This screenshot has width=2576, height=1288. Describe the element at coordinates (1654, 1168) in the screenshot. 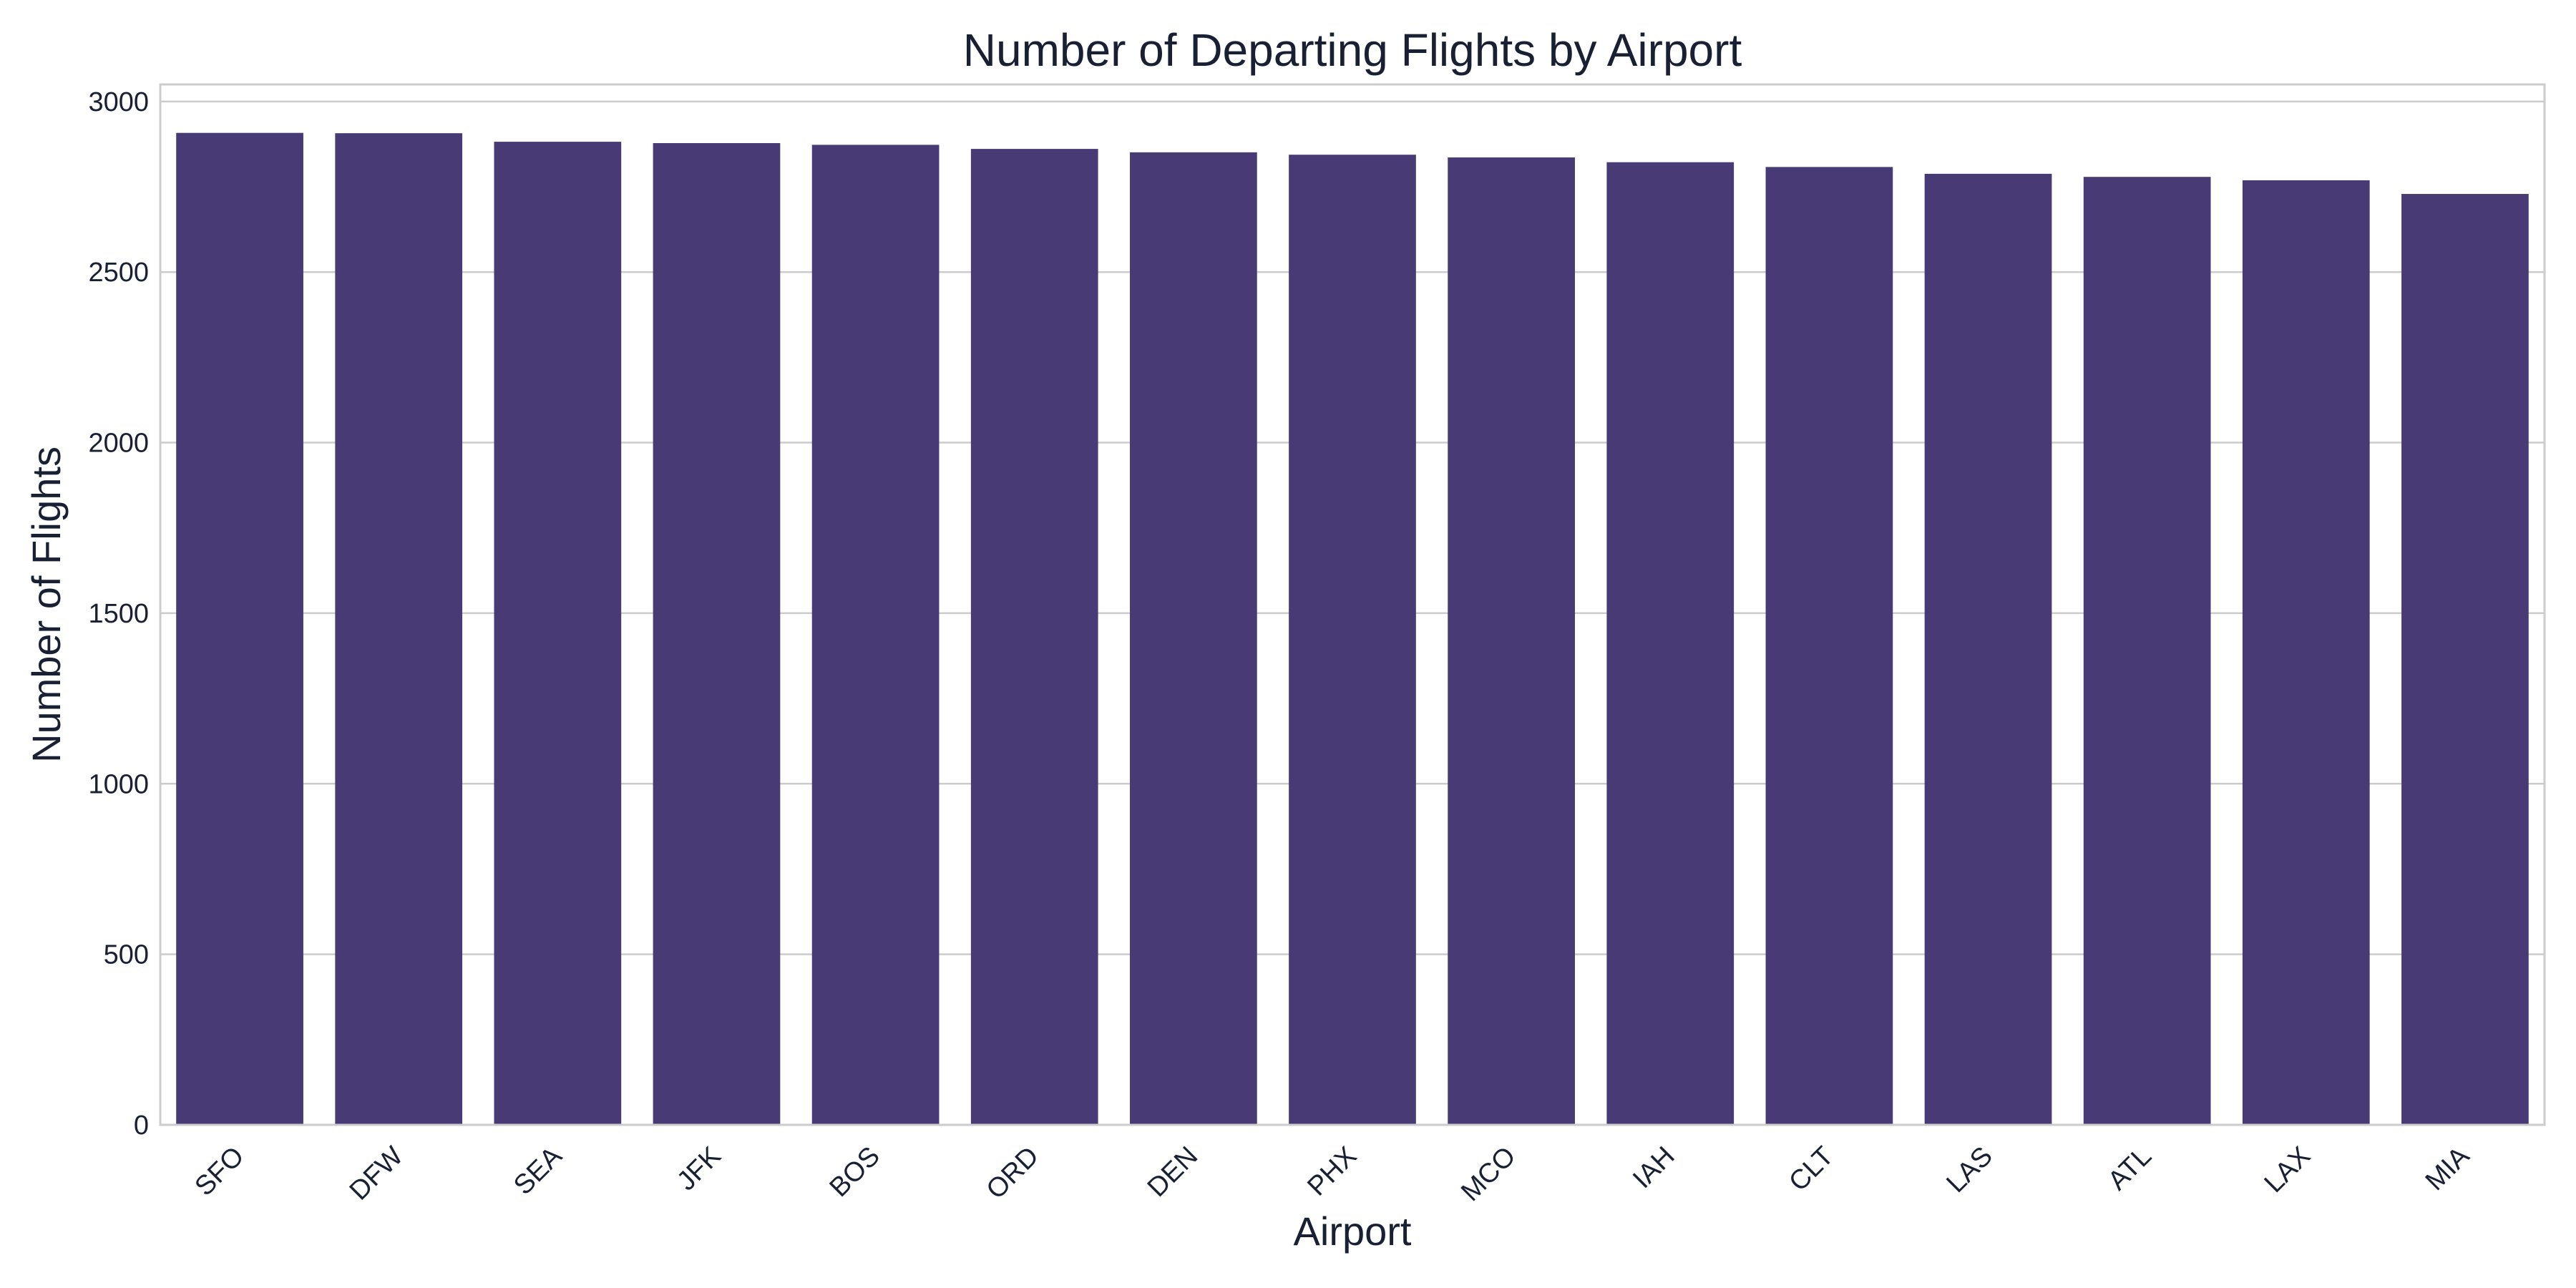

I see `x-tick-label-iah: IAH` at that location.